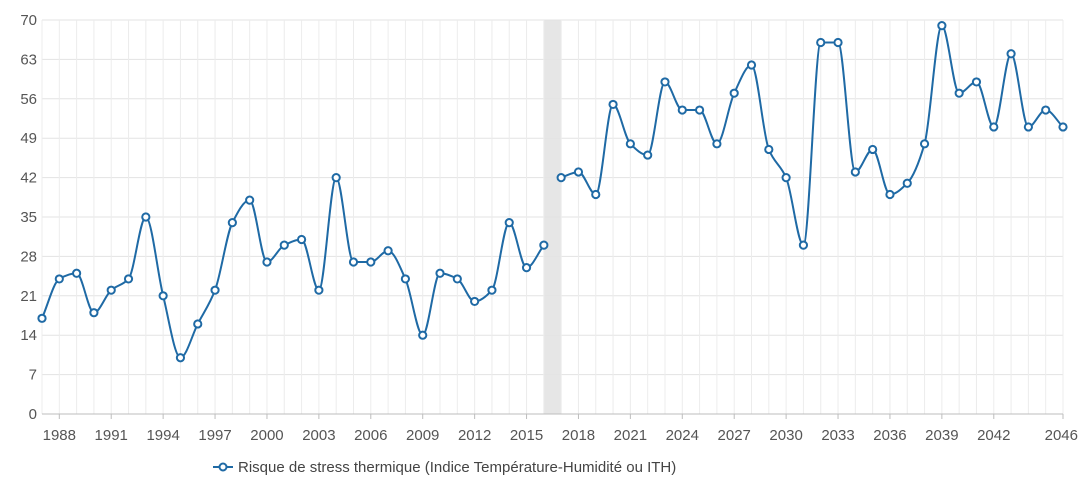 The image size is (1085, 477). What do you see at coordinates (699, 110) in the screenshot?
I see `data-point-2025` at bounding box center [699, 110].